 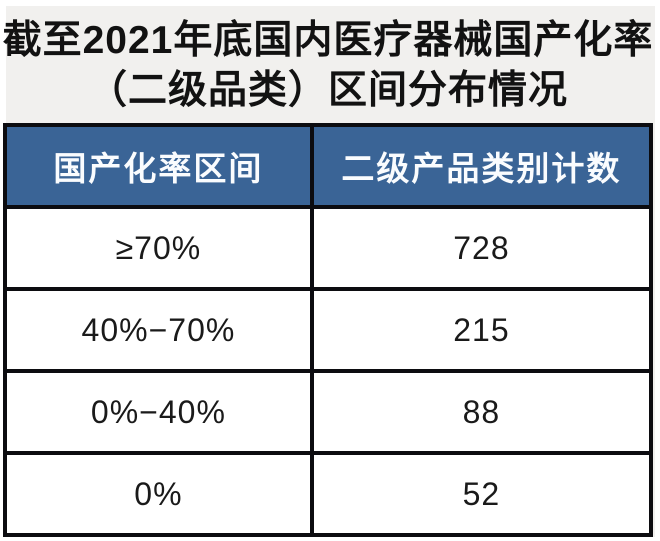 I want to click on cell-rate-range: ≥70%, so click(x=158, y=248).